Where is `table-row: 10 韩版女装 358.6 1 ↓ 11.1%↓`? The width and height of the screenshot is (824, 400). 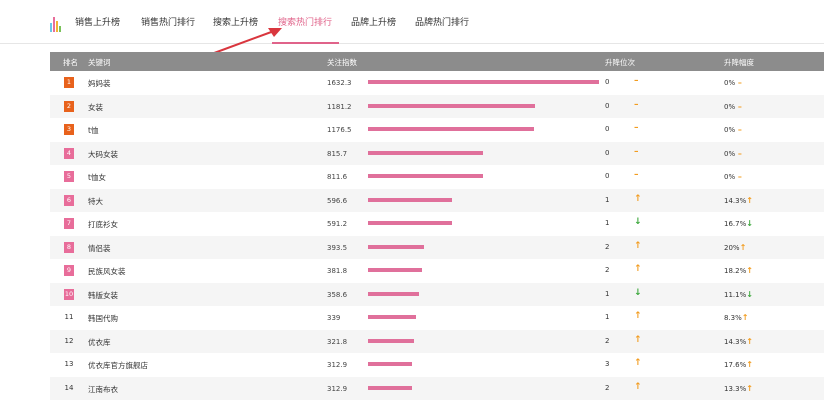
table-row: 10 韩版女装 358.6 1 ↓ 11.1%↓ is located at coordinates (437, 294).